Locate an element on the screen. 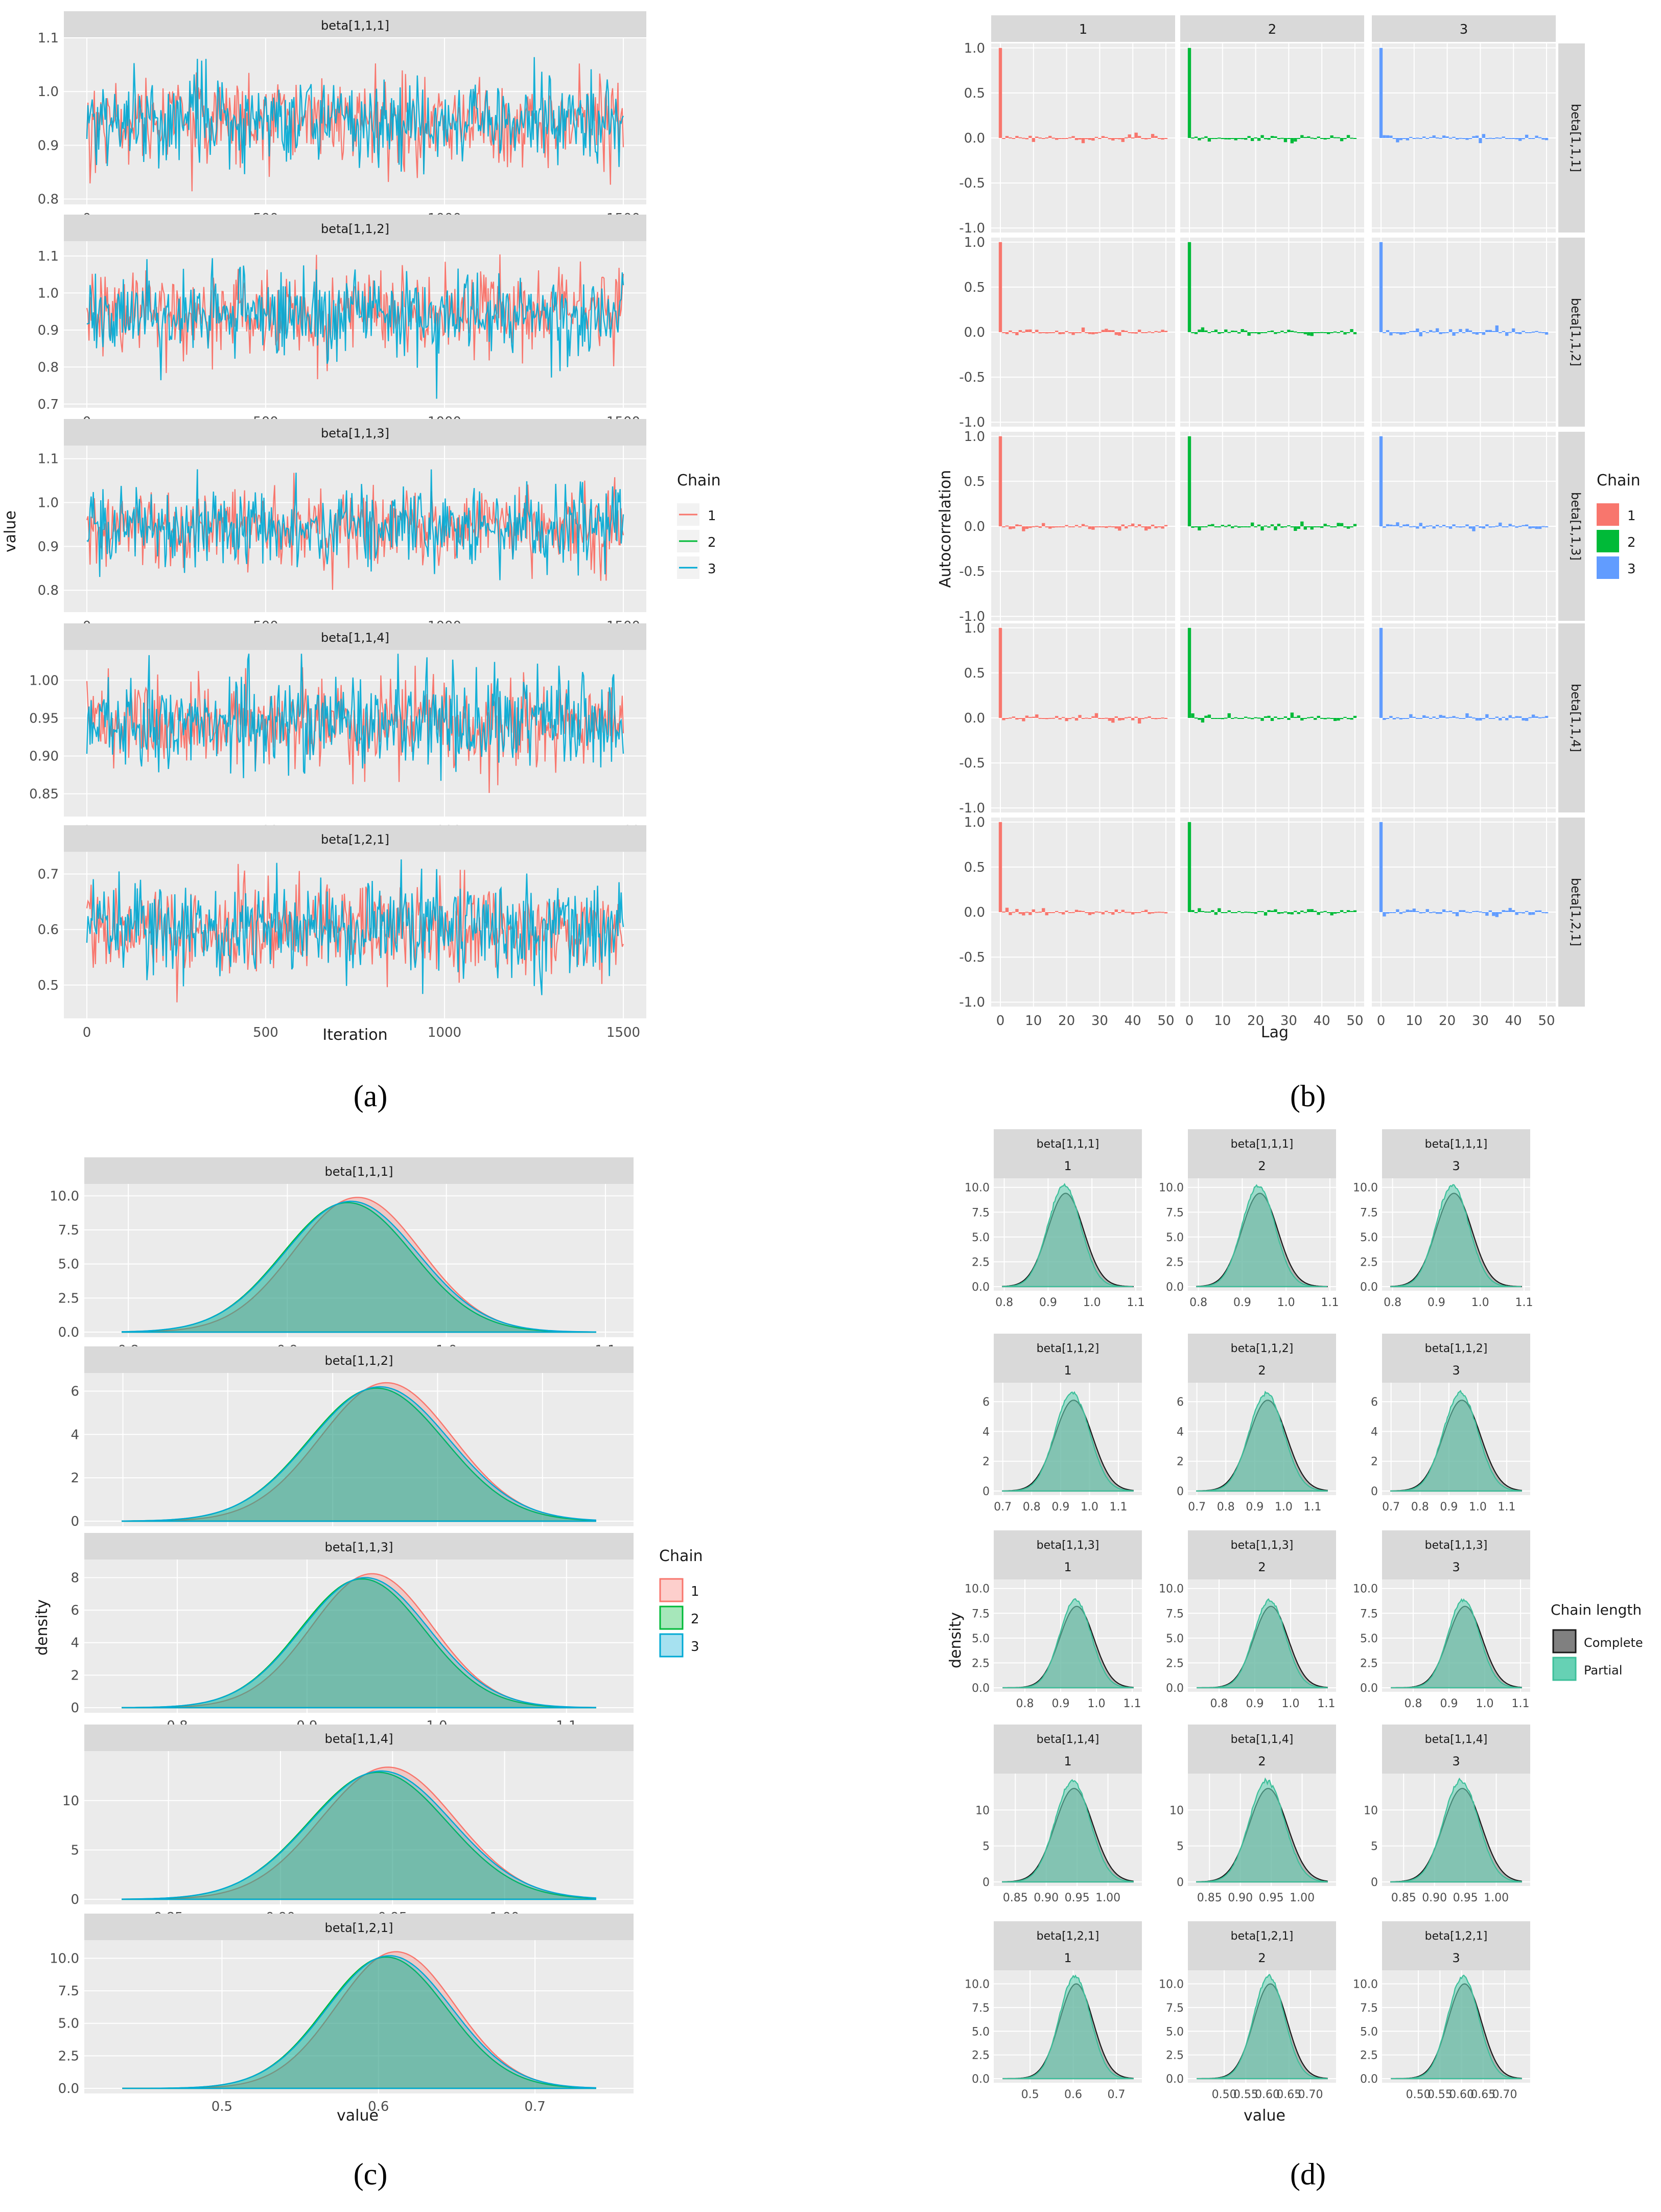  facet-strip-label: beta[1,1,2] is located at coordinates (359, 1361).